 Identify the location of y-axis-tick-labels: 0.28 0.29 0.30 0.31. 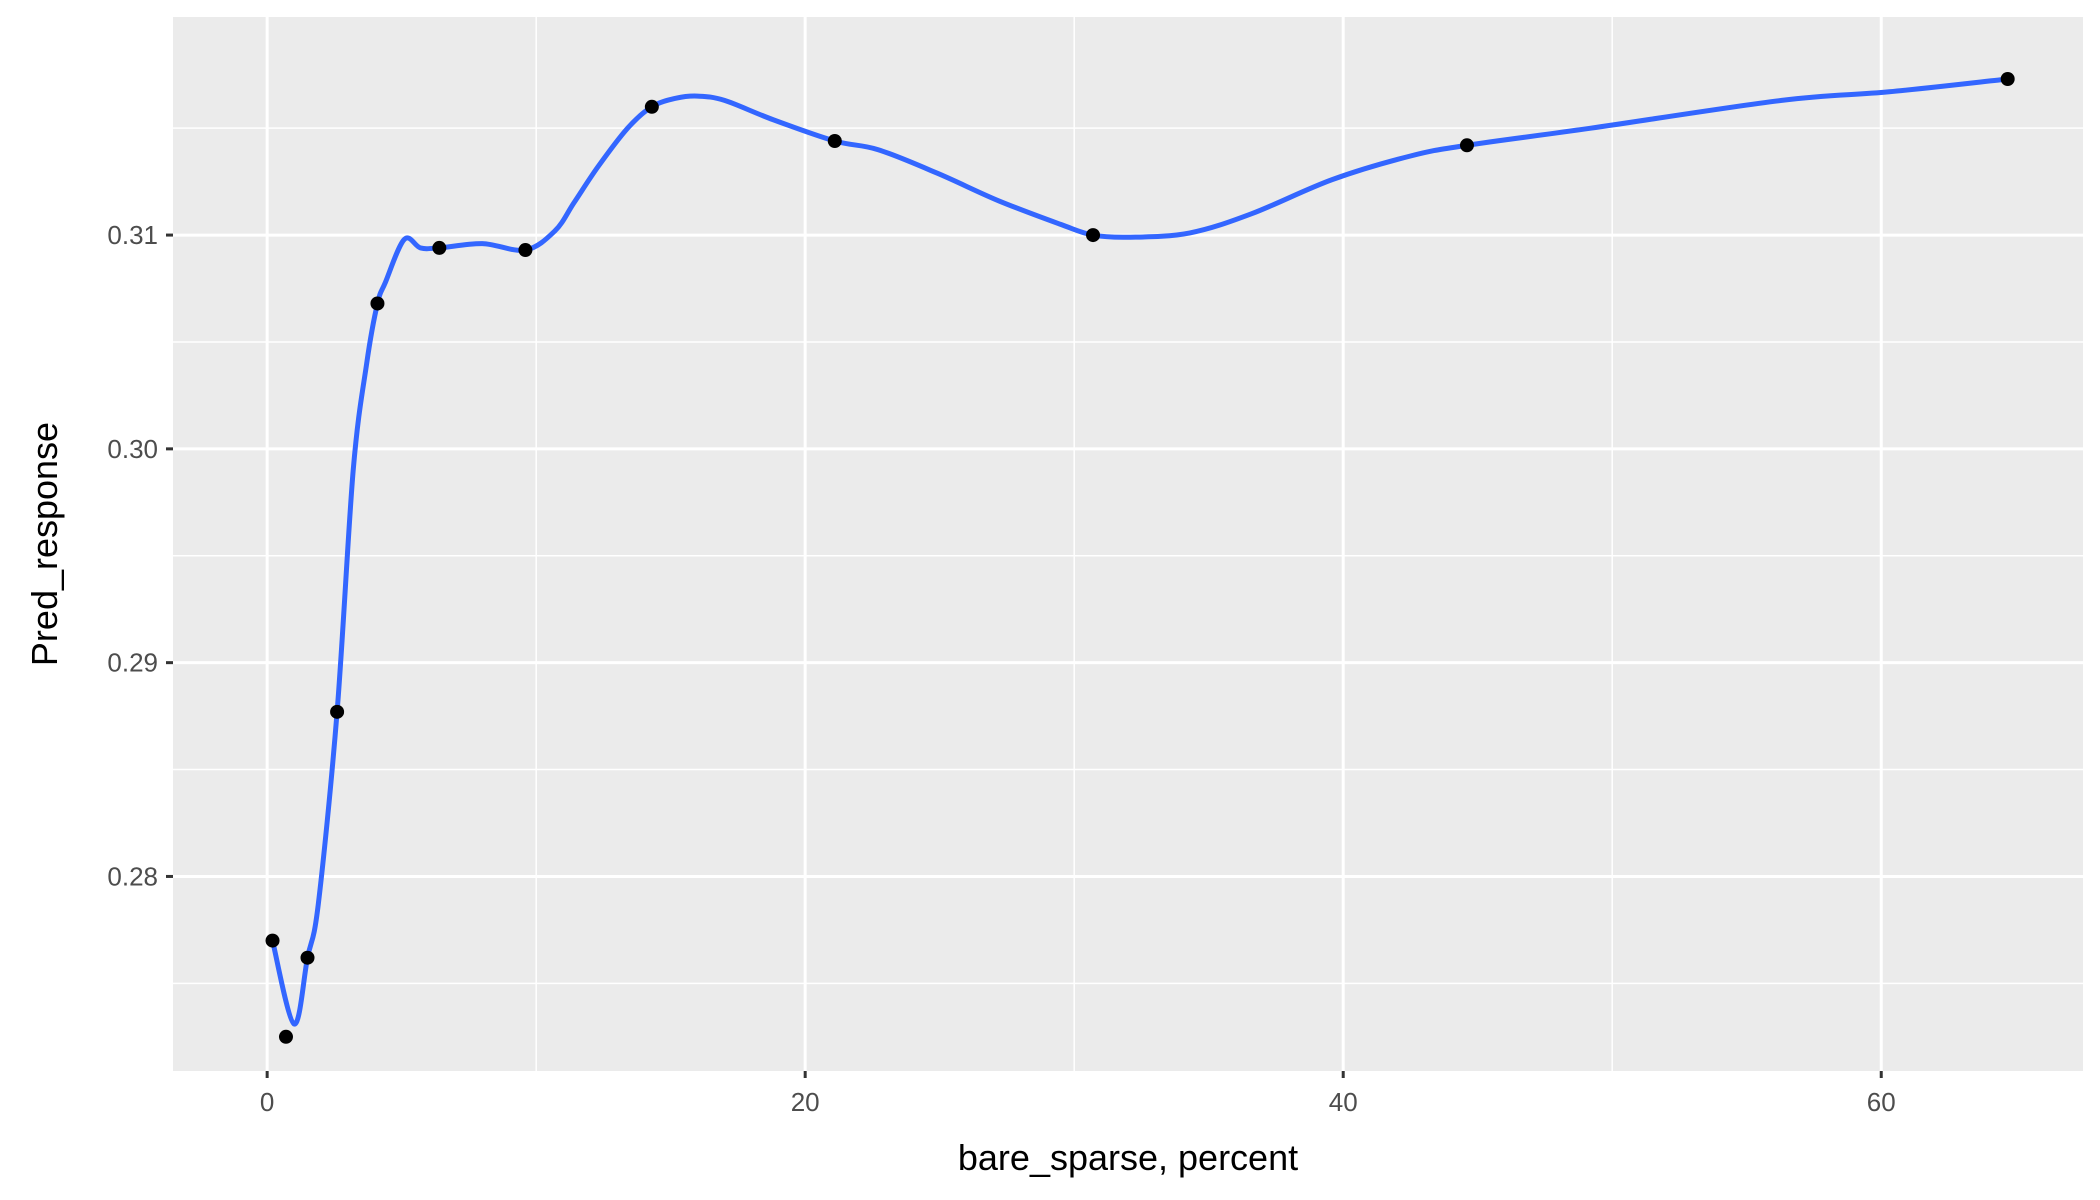
(132, 555).